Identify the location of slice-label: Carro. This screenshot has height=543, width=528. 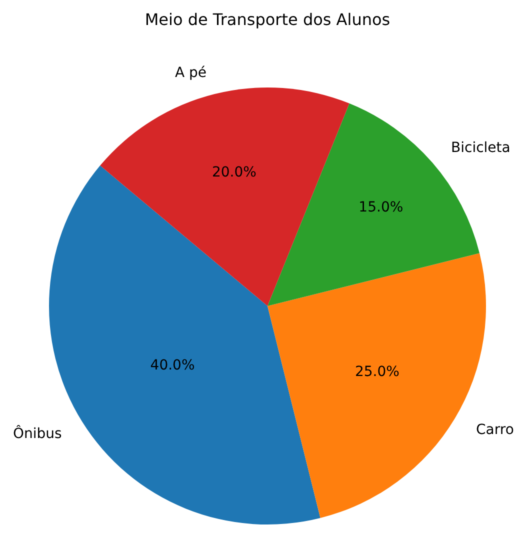
(495, 430).